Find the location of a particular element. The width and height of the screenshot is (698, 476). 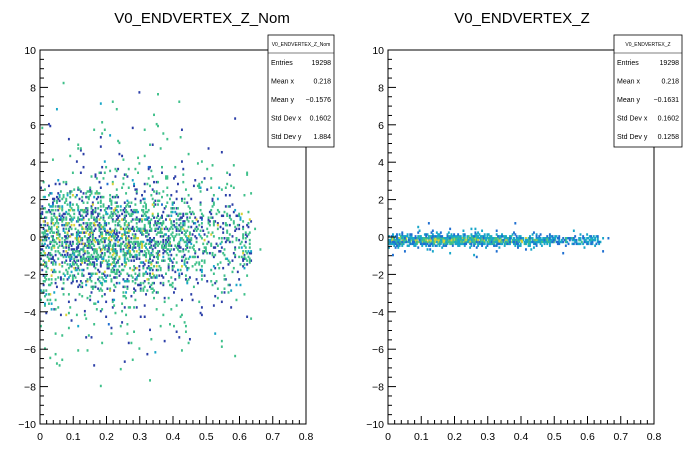

stats-row-label: Std Dev x is located at coordinates (286, 119).